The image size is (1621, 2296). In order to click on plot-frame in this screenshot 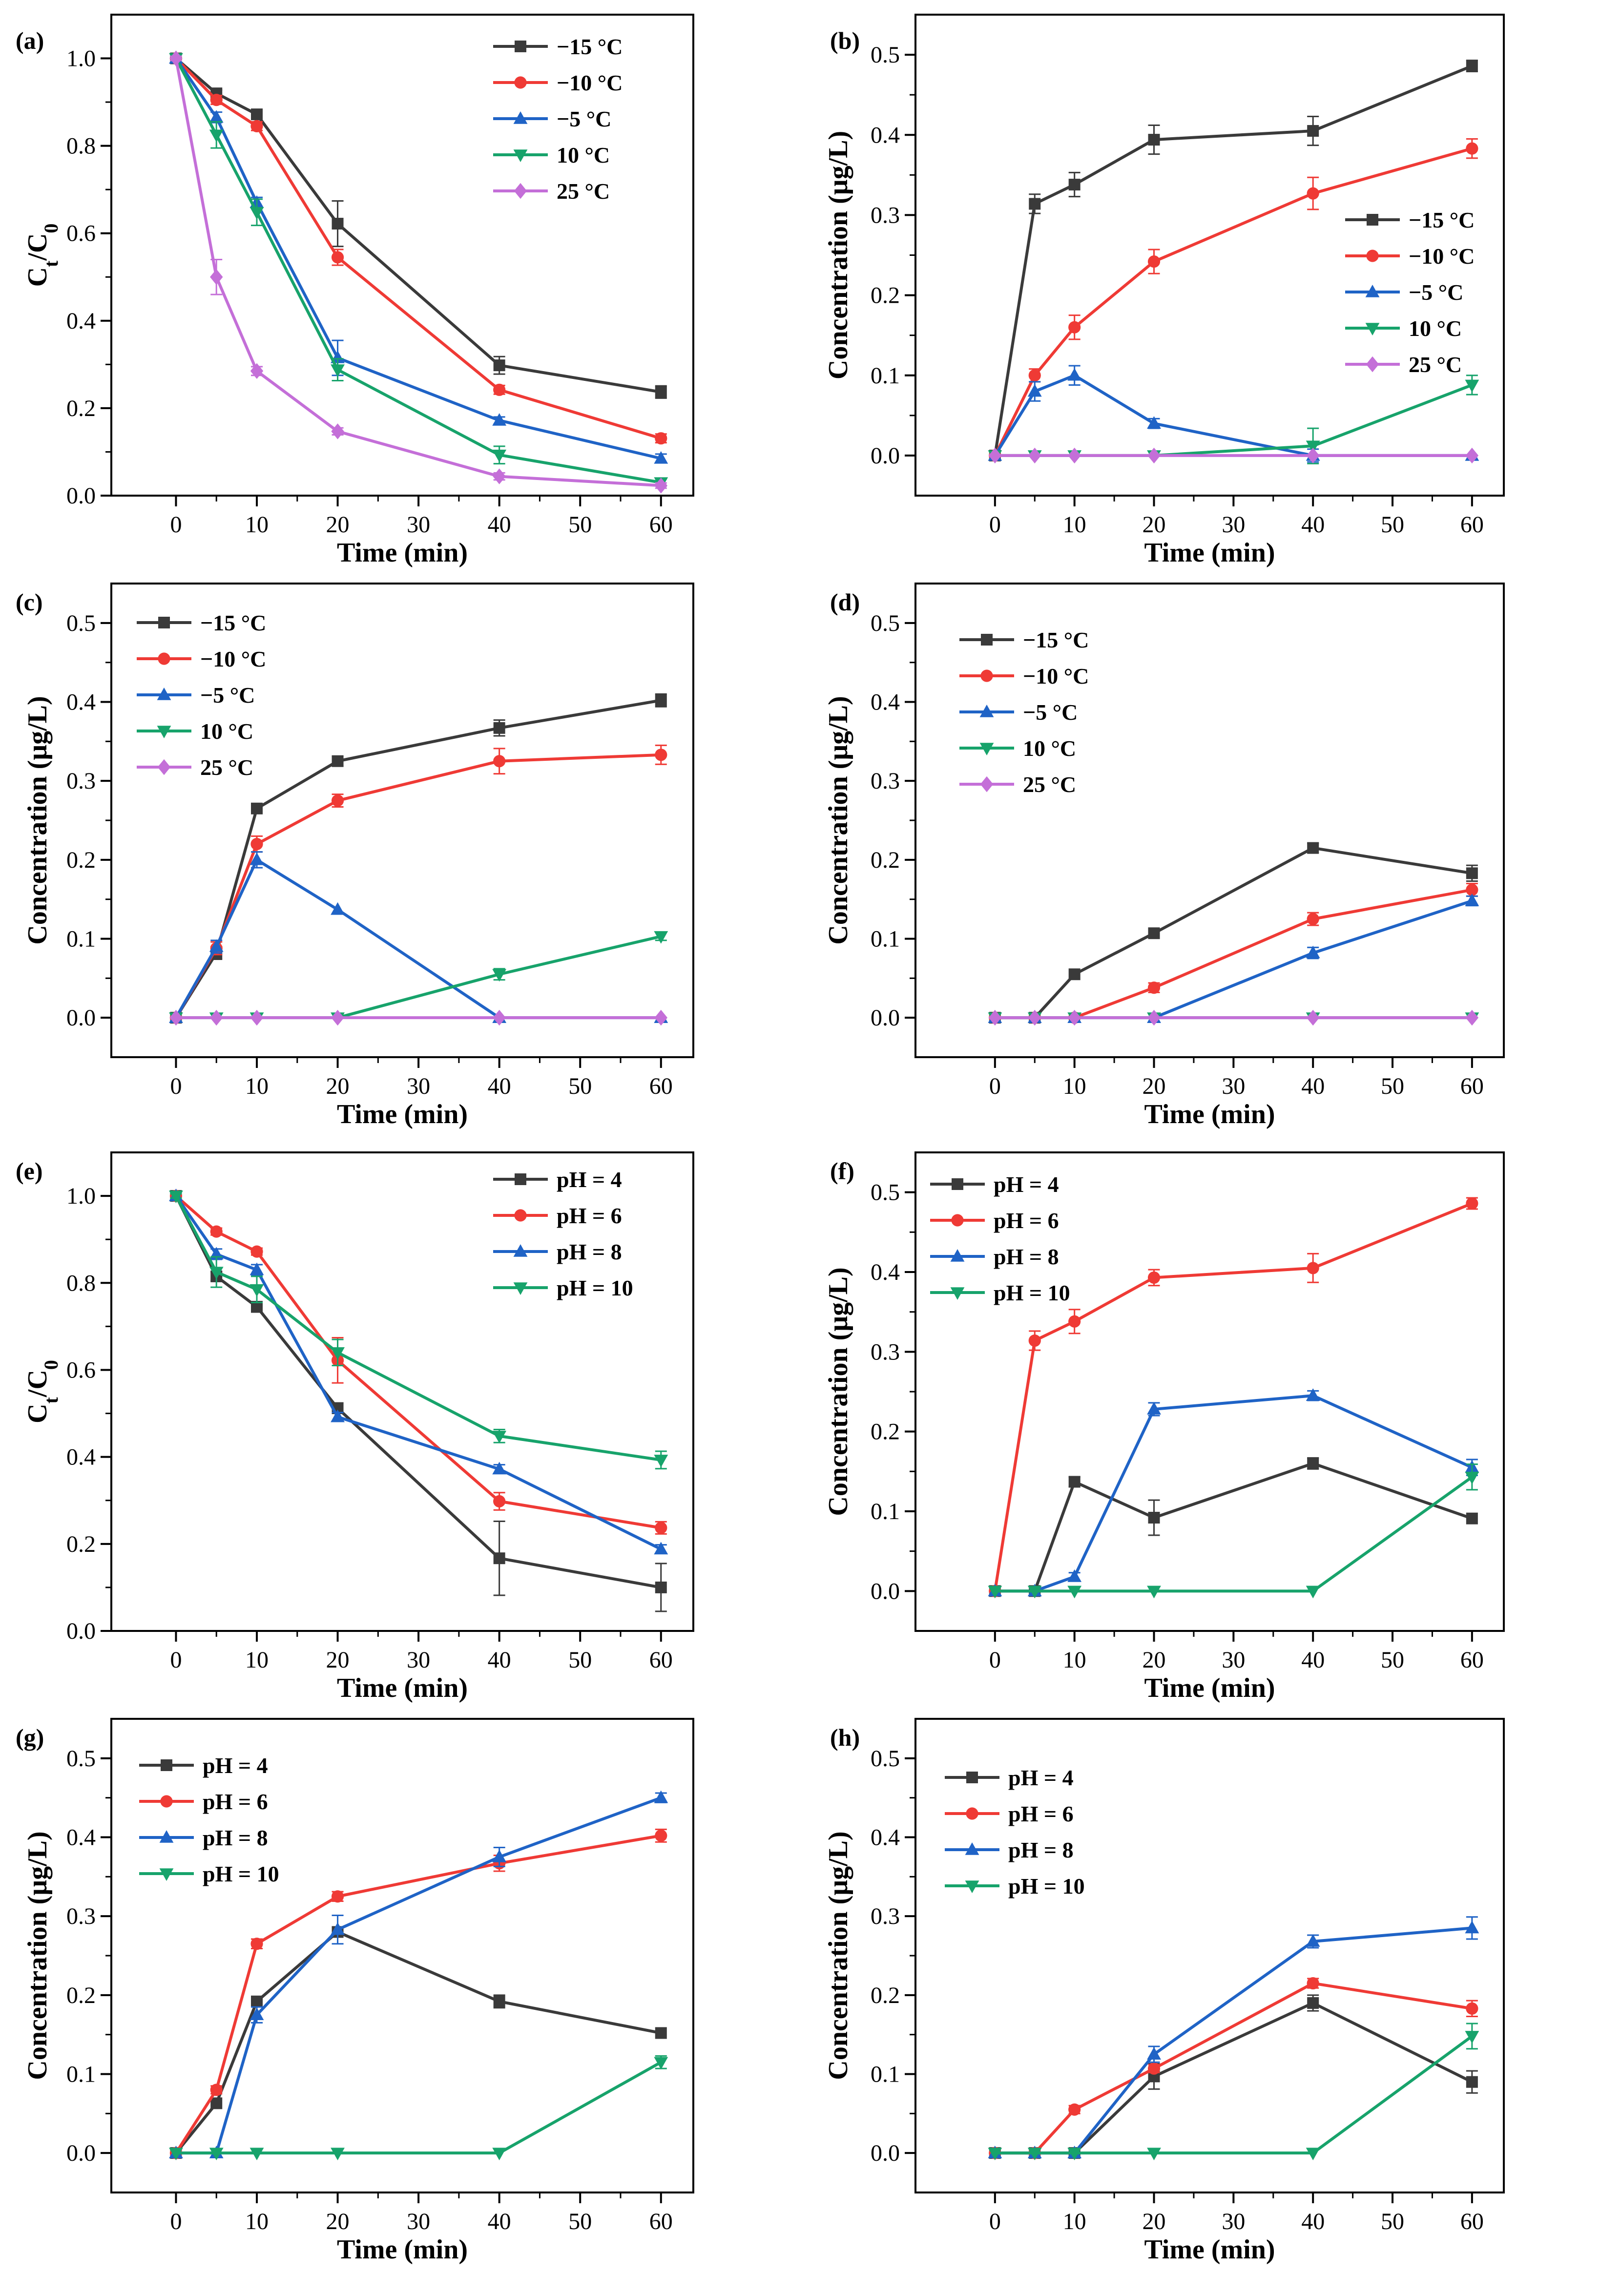, I will do `click(402, 820)`.